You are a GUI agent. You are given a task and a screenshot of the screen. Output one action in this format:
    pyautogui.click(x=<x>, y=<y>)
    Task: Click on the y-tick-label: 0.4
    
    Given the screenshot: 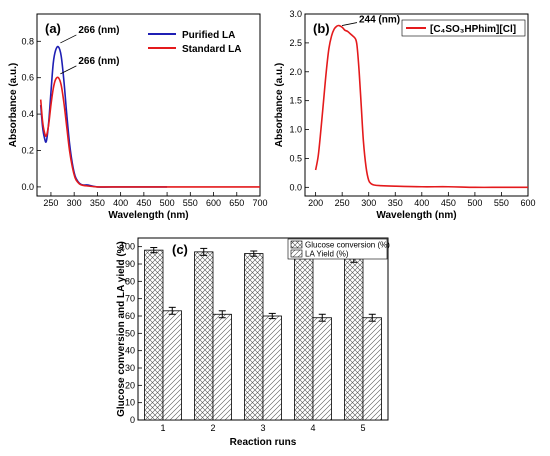 What is the action you would take?
    pyautogui.click(x=27, y=114)
    